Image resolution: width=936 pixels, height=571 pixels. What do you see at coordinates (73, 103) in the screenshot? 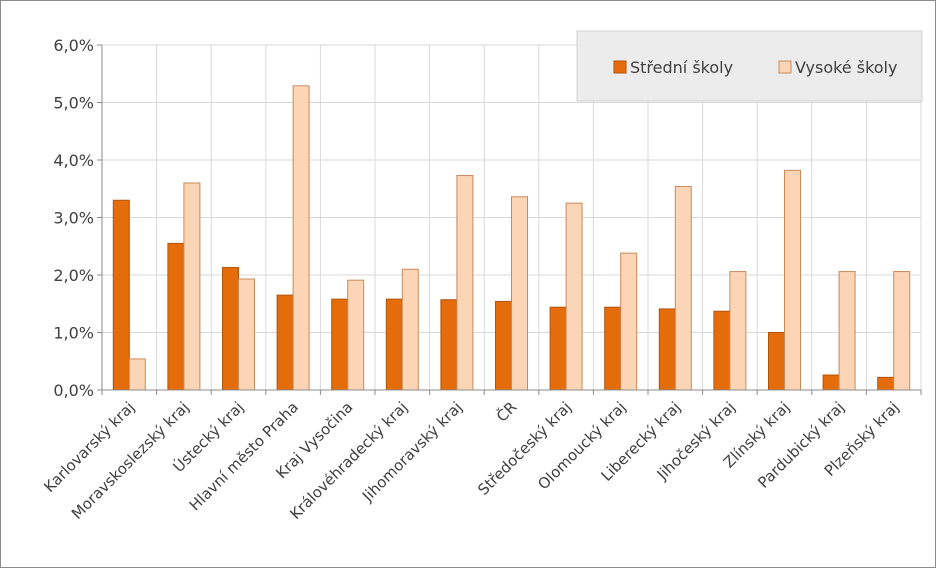
I see `y-tick-label: 5,0%` at bounding box center [73, 103].